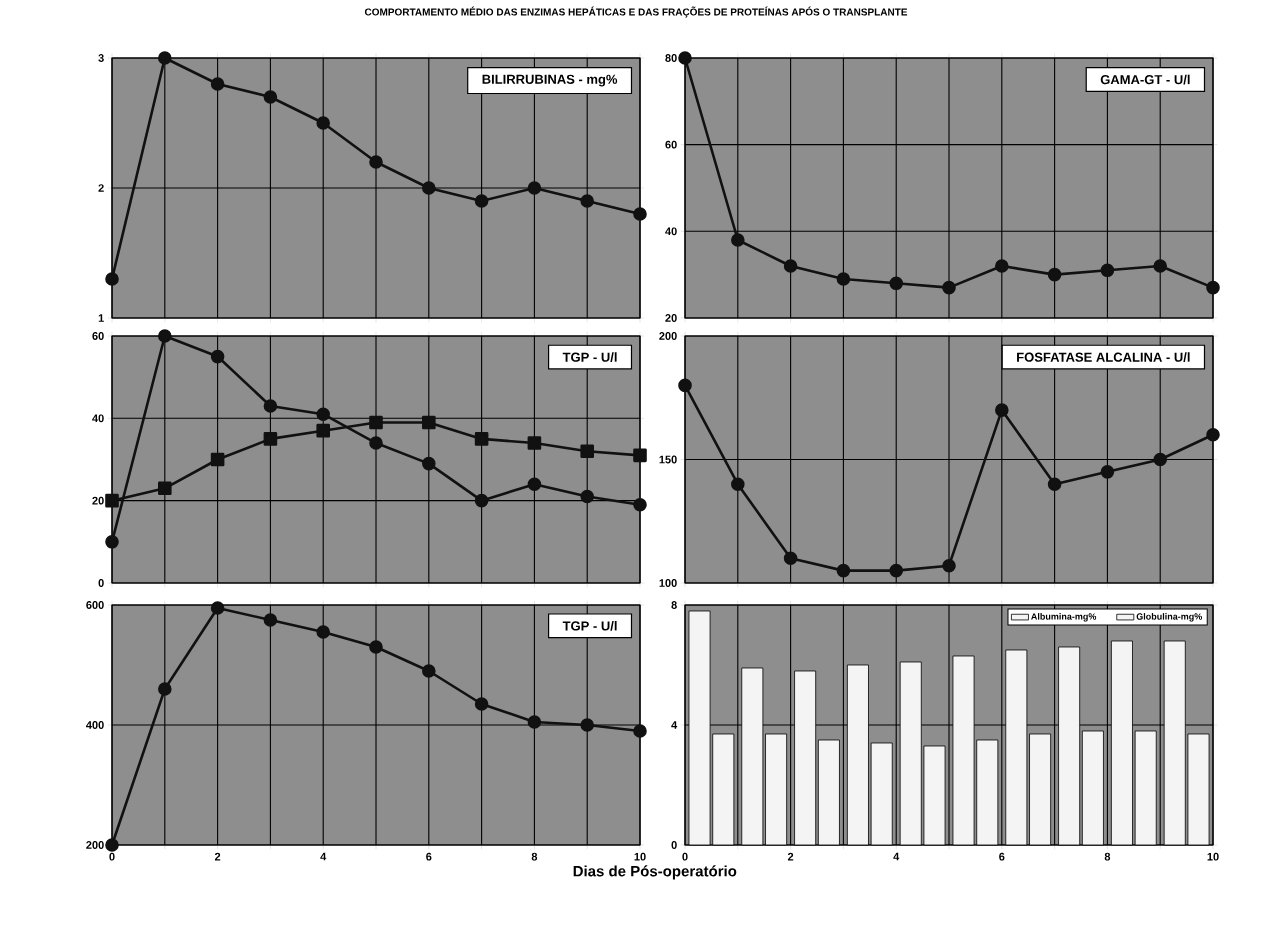 This screenshot has width=1273, height=941. What do you see at coordinates (655, 872) in the screenshot?
I see `x-axis-title: Dias de Pós-operatório` at bounding box center [655, 872].